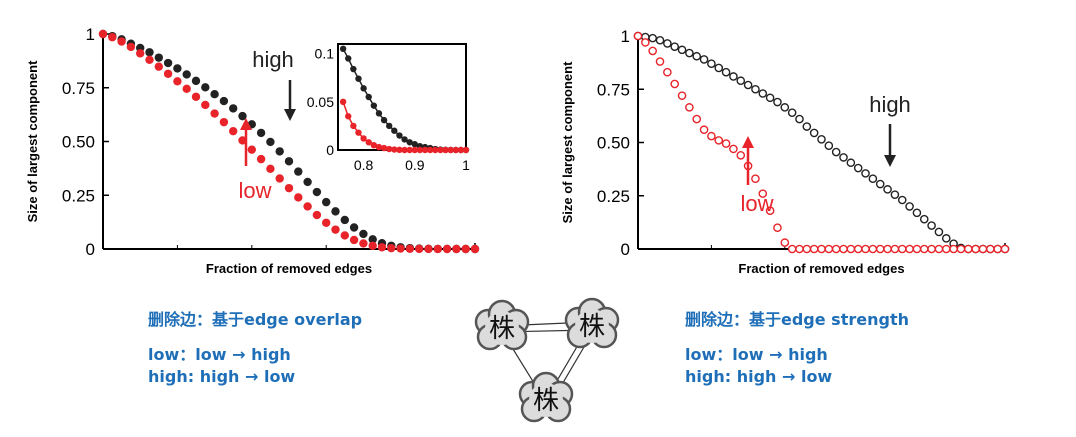 The width and height of the screenshot is (1076, 437). What do you see at coordinates (613, 196) in the screenshot?
I see `y-tick-label: 0.25` at bounding box center [613, 196].